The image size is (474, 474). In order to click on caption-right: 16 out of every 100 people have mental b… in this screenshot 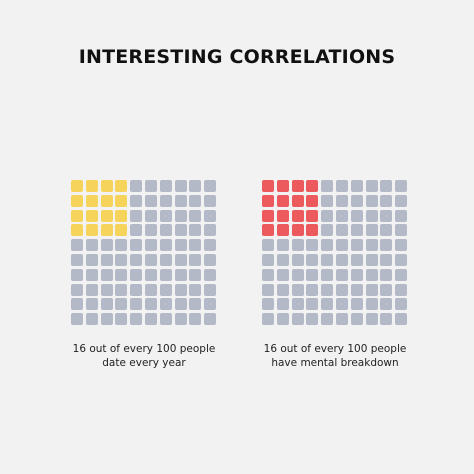, I will do `click(335, 356)`.